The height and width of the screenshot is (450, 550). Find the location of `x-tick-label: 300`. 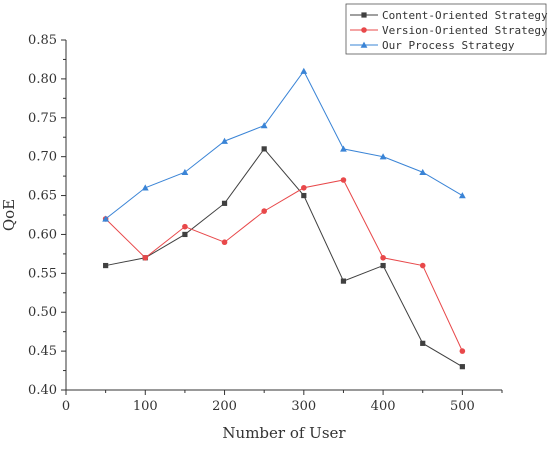

x-tick-label: 300 is located at coordinates (303, 406).